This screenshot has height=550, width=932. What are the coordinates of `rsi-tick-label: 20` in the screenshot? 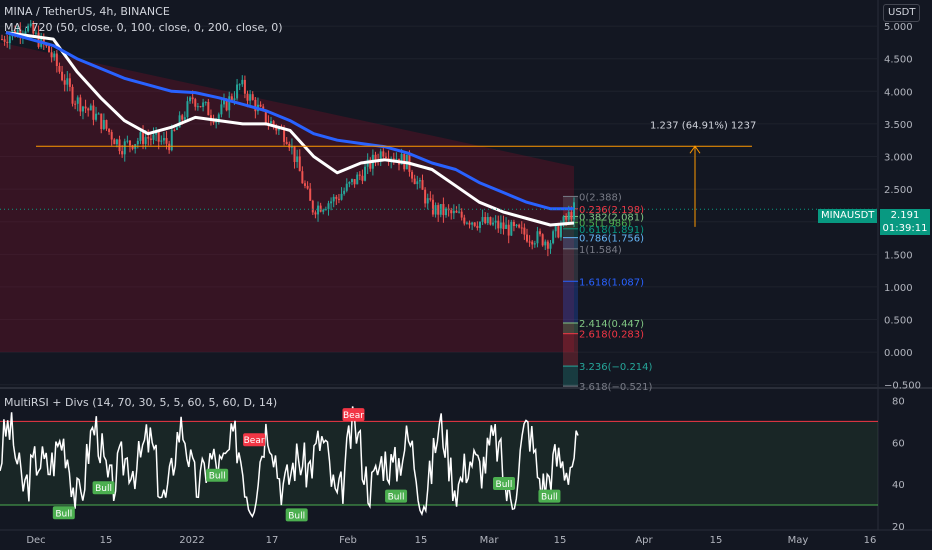 It's located at (898, 527).